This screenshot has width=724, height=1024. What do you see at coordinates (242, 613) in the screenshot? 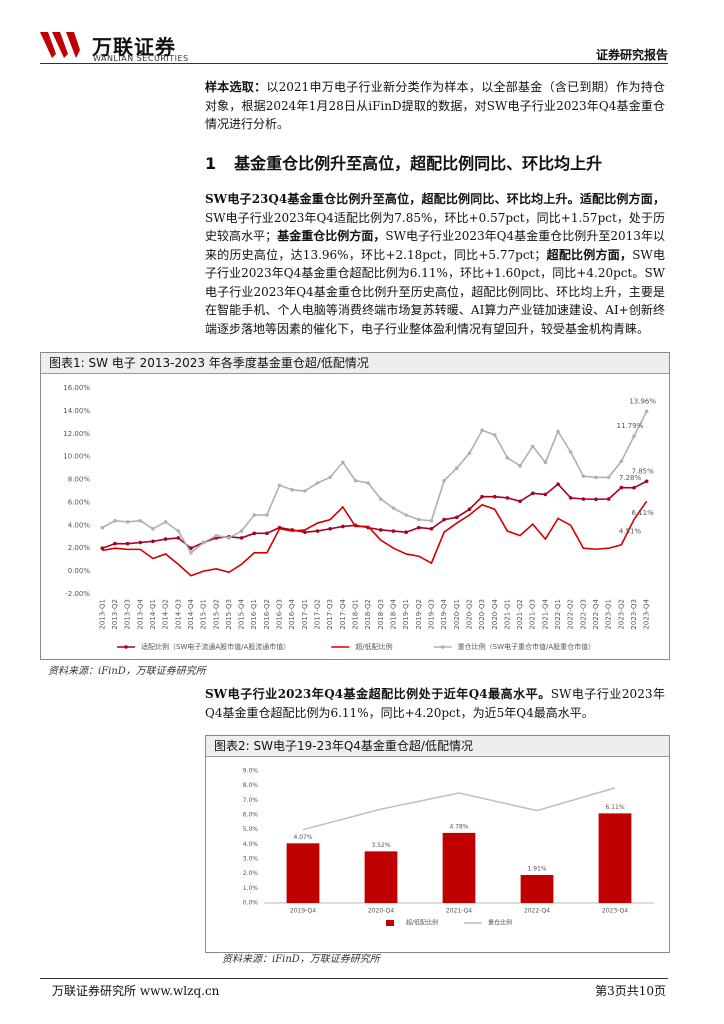
I see `x-tick-label: 2015-Q4` at bounding box center [242, 613].